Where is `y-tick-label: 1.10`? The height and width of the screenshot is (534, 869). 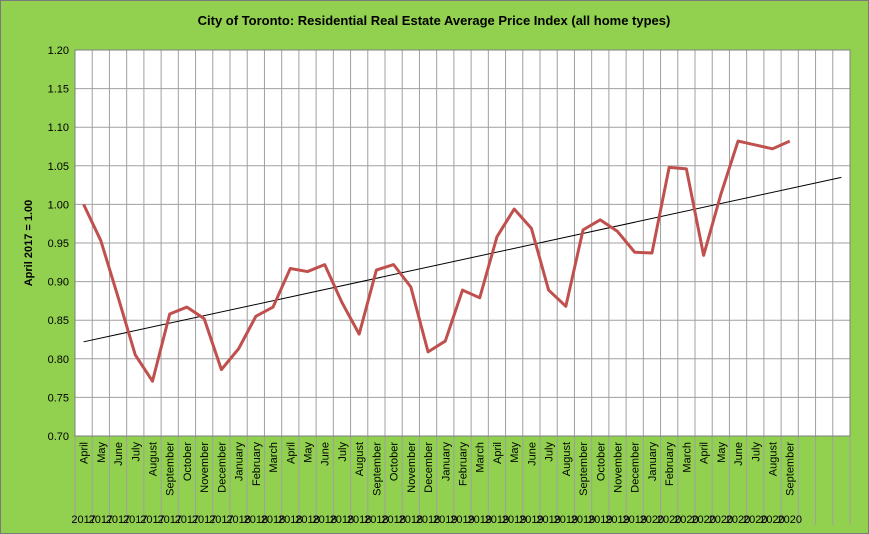
y-tick-label: 1.10 is located at coordinates (58, 128).